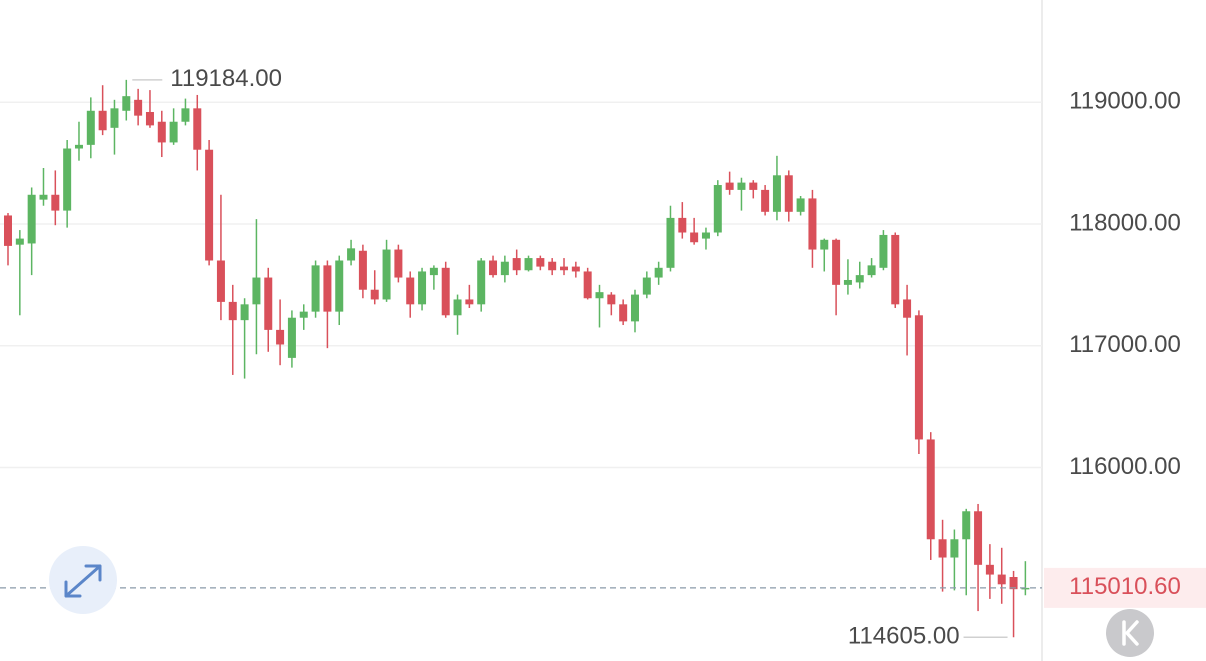 This screenshot has height=661, width=1206. I want to click on min-label: 114605.00, so click(904, 636).